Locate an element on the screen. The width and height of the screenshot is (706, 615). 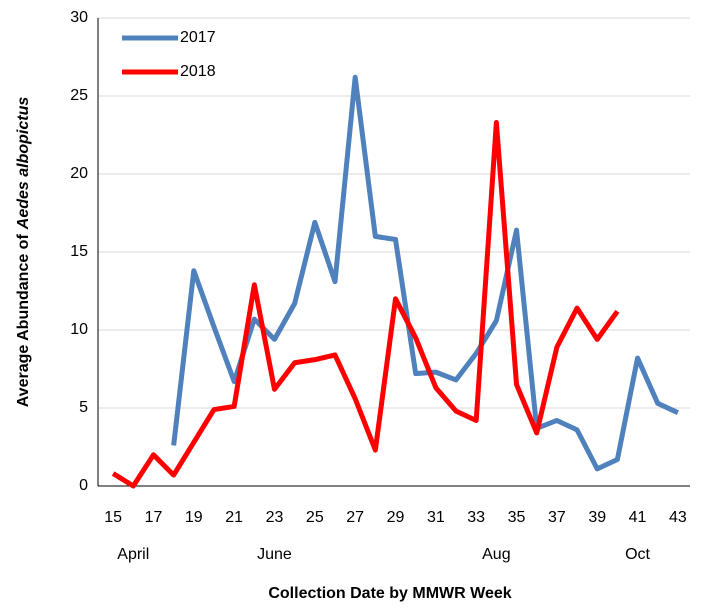
x-tick-label: 31 is located at coordinates (436, 517).